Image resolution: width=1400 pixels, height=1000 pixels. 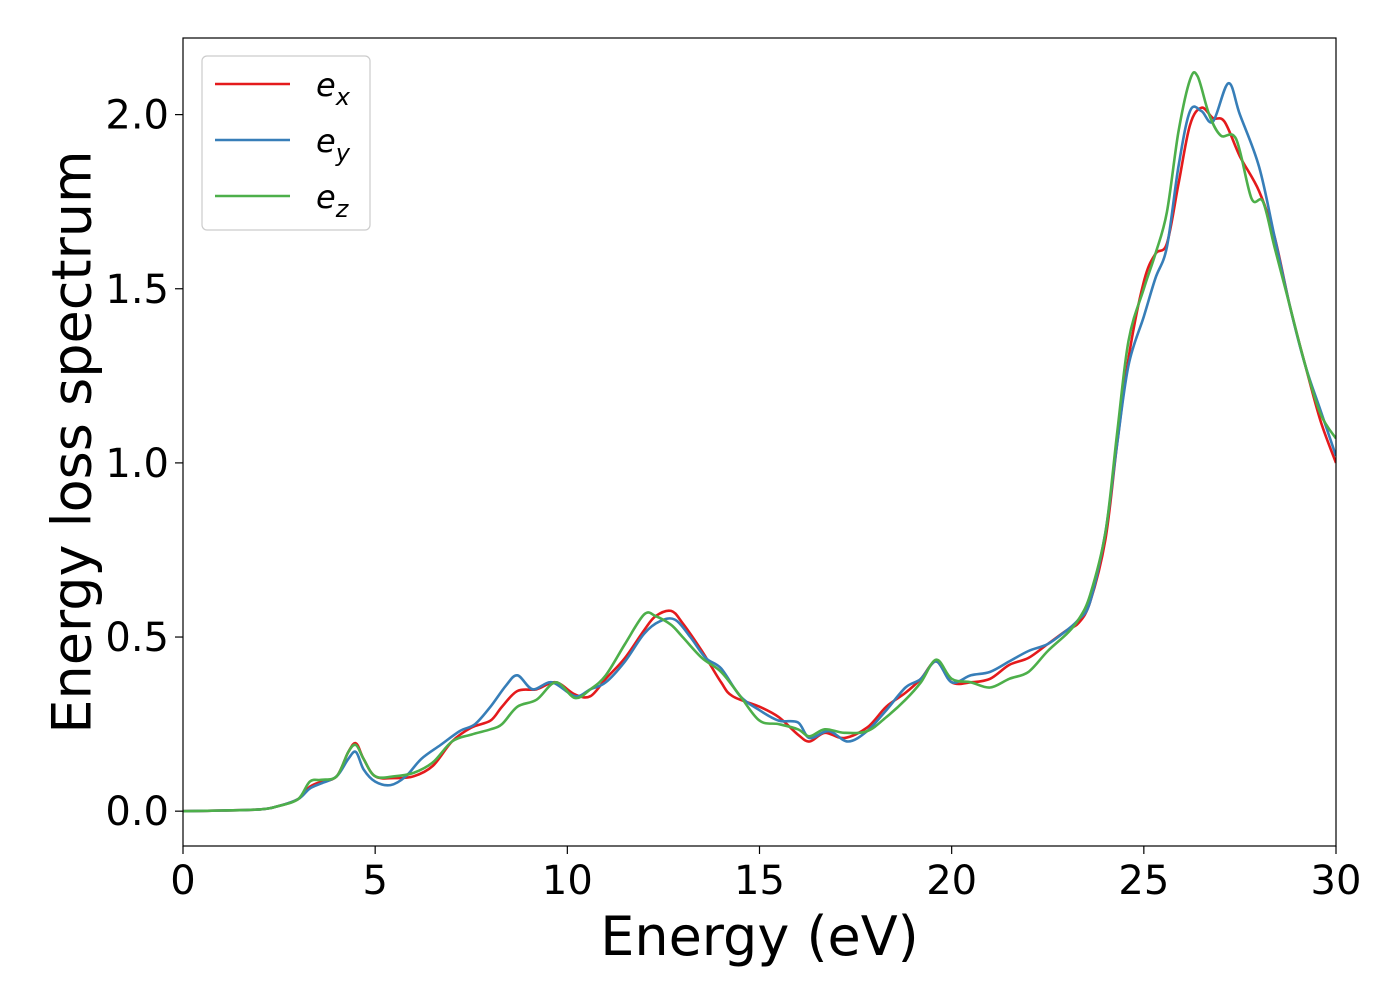 What do you see at coordinates (759, 936) in the screenshot?
I see `x-axis-label: Energy (eV)` at bounding box center [759, 936].